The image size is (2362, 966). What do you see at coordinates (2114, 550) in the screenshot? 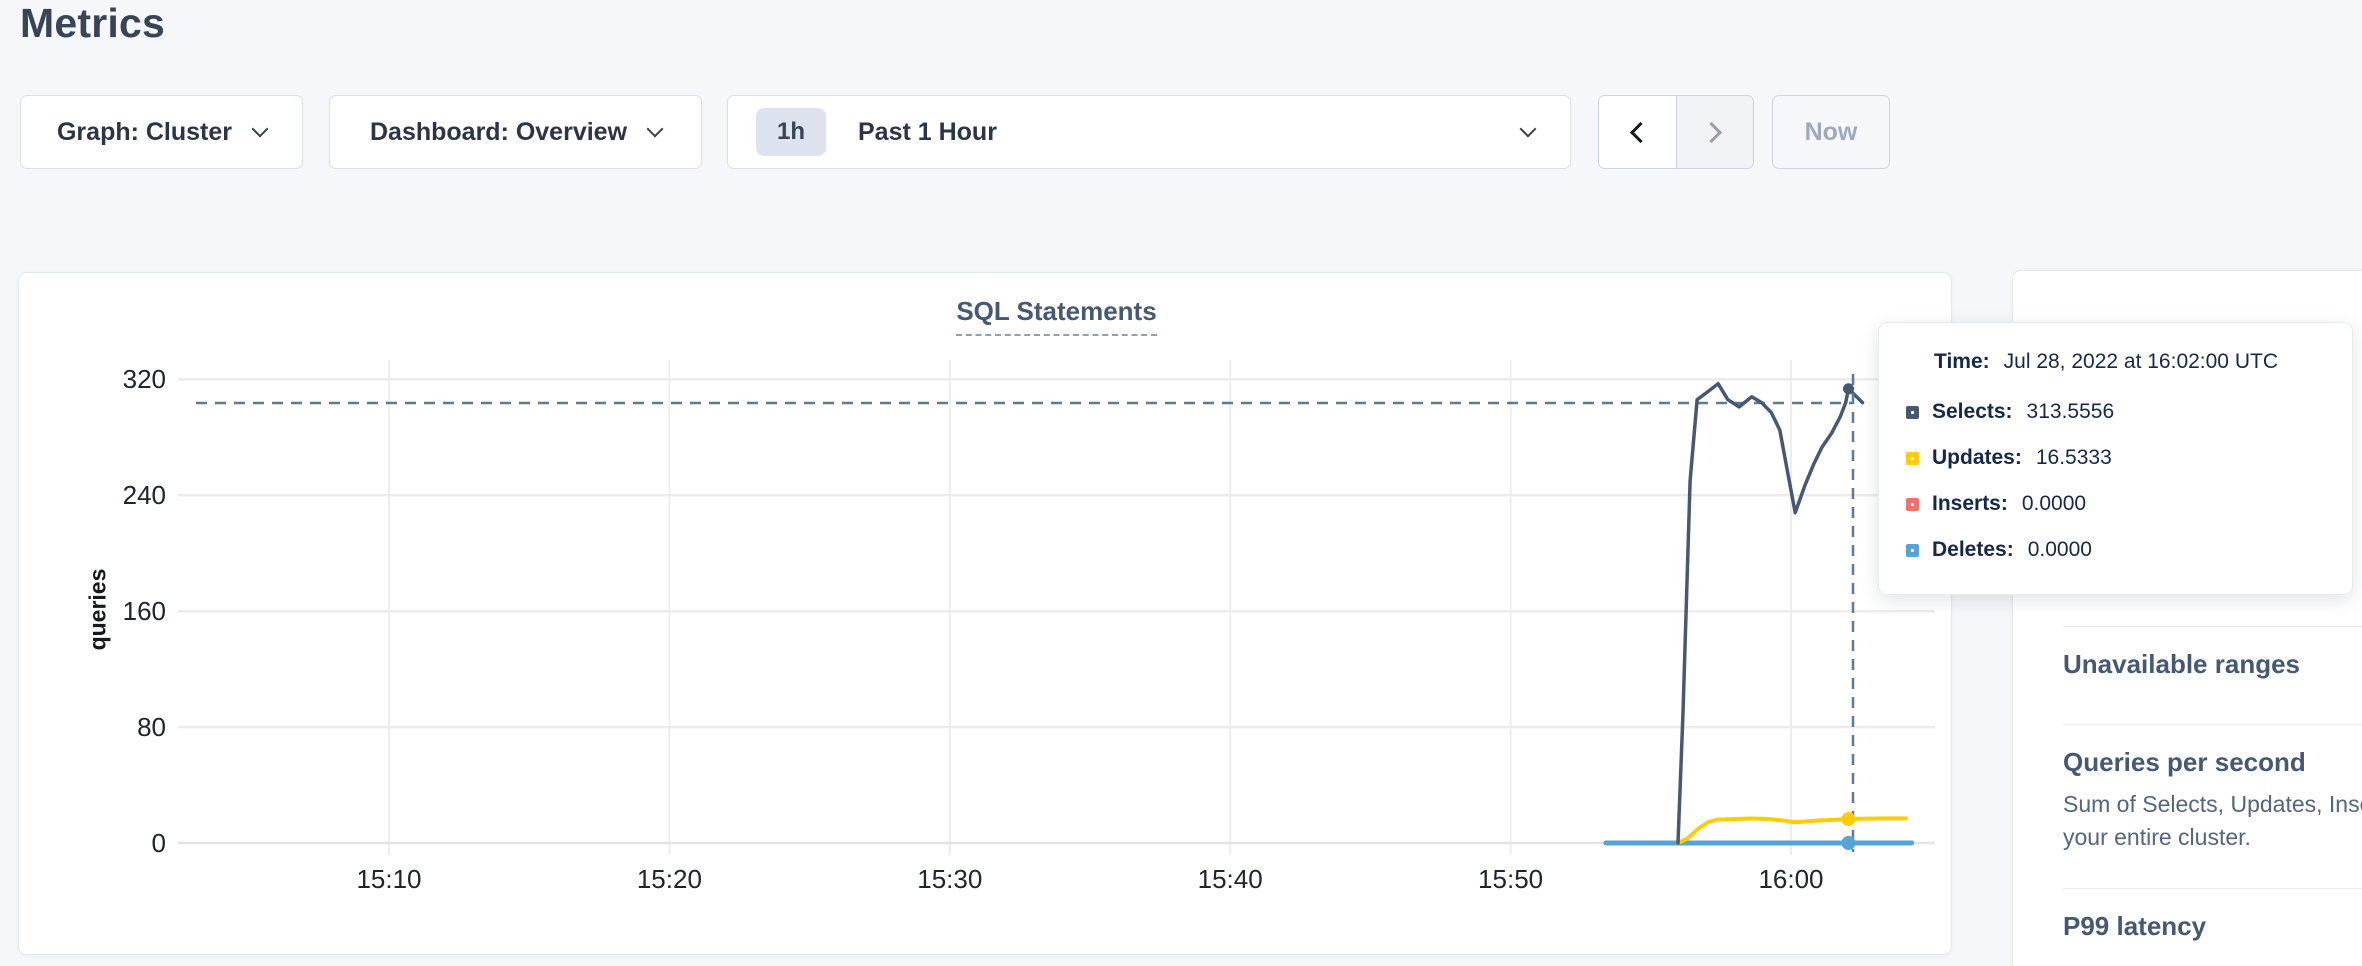
I see `tooltip-row-deletes: Deletes: 0.0000` at bounding box center [2114, 550].